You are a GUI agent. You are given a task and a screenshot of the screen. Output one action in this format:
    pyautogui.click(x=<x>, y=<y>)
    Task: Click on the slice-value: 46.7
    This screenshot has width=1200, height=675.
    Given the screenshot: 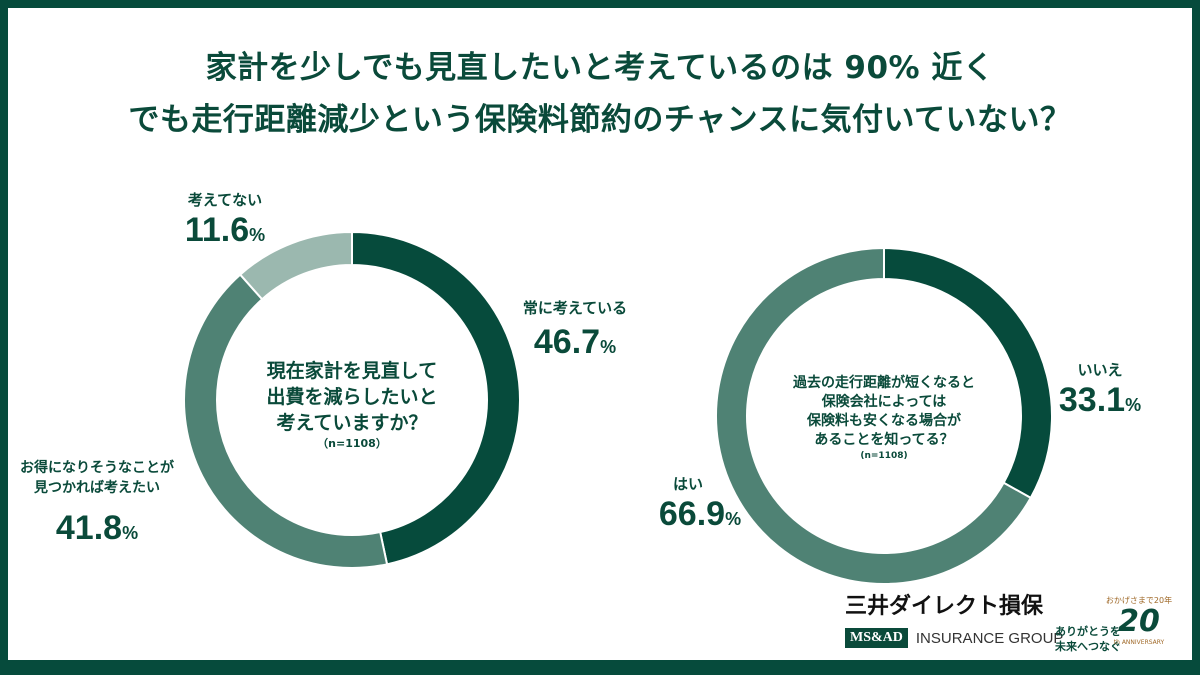 What is the action you would take?
    pyautogui.click(x=567, y=342)
    